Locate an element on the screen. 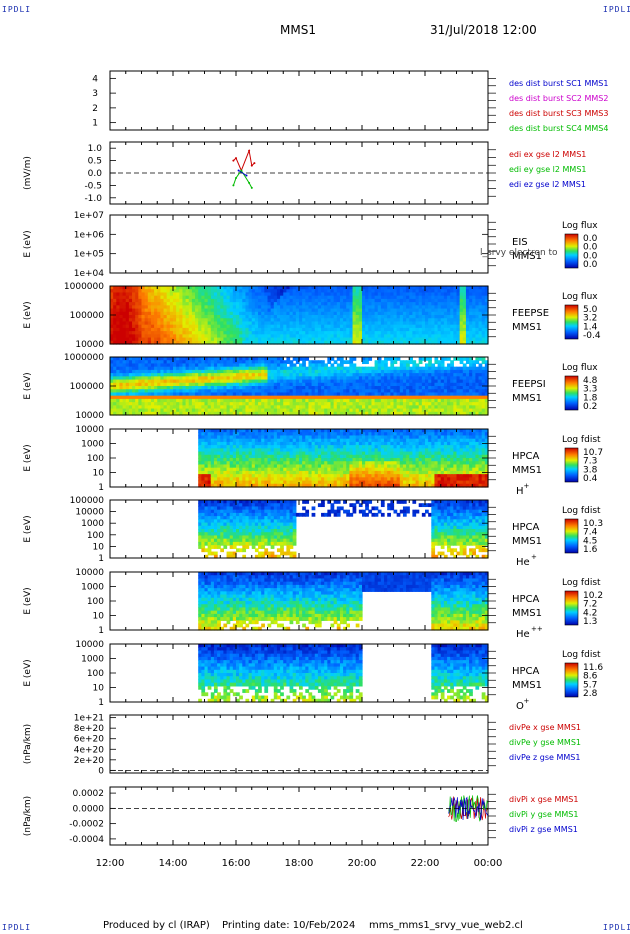 The width and height of the screenshot is (630, 934). y-tick-label: 100000 is located at coordinates (87, 387).